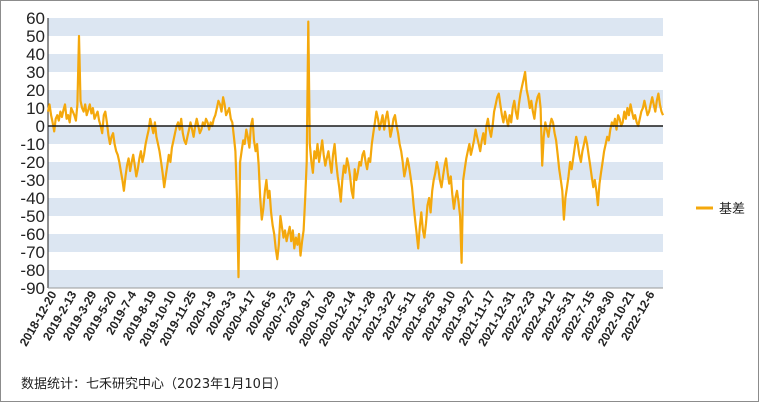 Image resolution: width=759 pixels, height=402 pixels. I want to click on y-tick-label: -50, so click(32, 216).